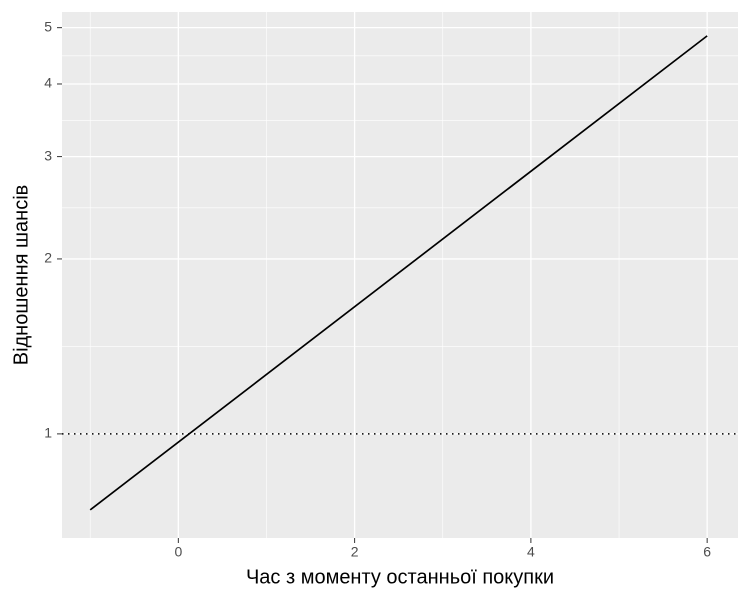 The height and width of the screenshot is (600, 750). Describe the element at coordinates (178, 552) in the screenshot. I see `x-tick-label: 0` at that location.